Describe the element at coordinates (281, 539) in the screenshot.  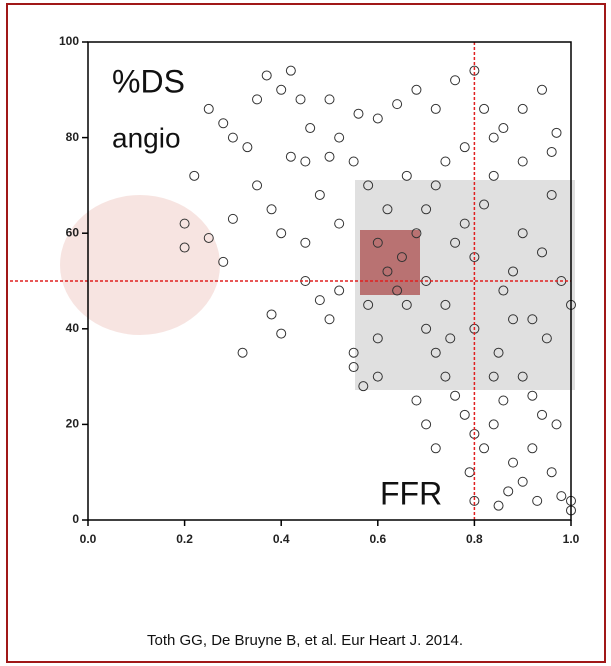
I see `x-tick-label: 0.4` at that location.